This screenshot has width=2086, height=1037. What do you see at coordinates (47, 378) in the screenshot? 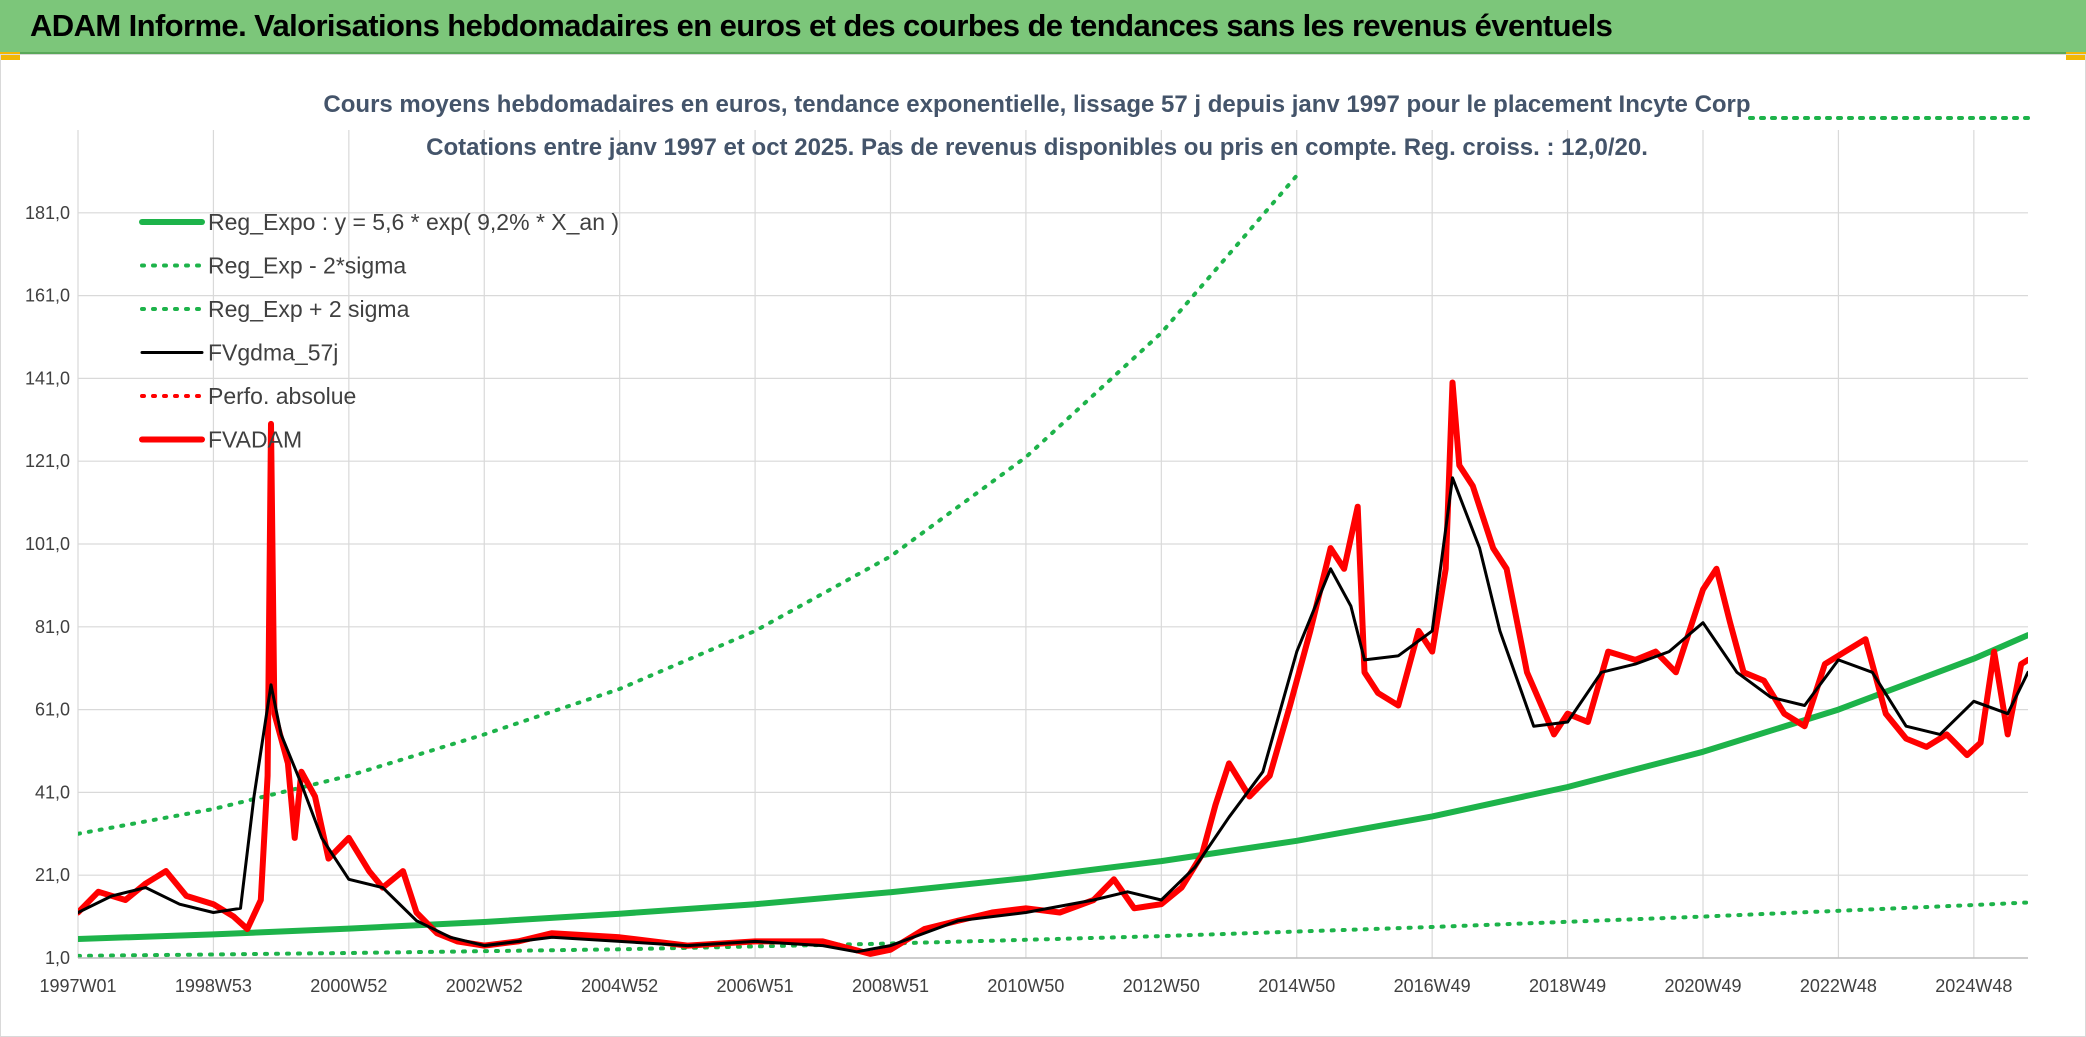
I see `y-tick-label: 141,0` at bounding box center [47, 378].